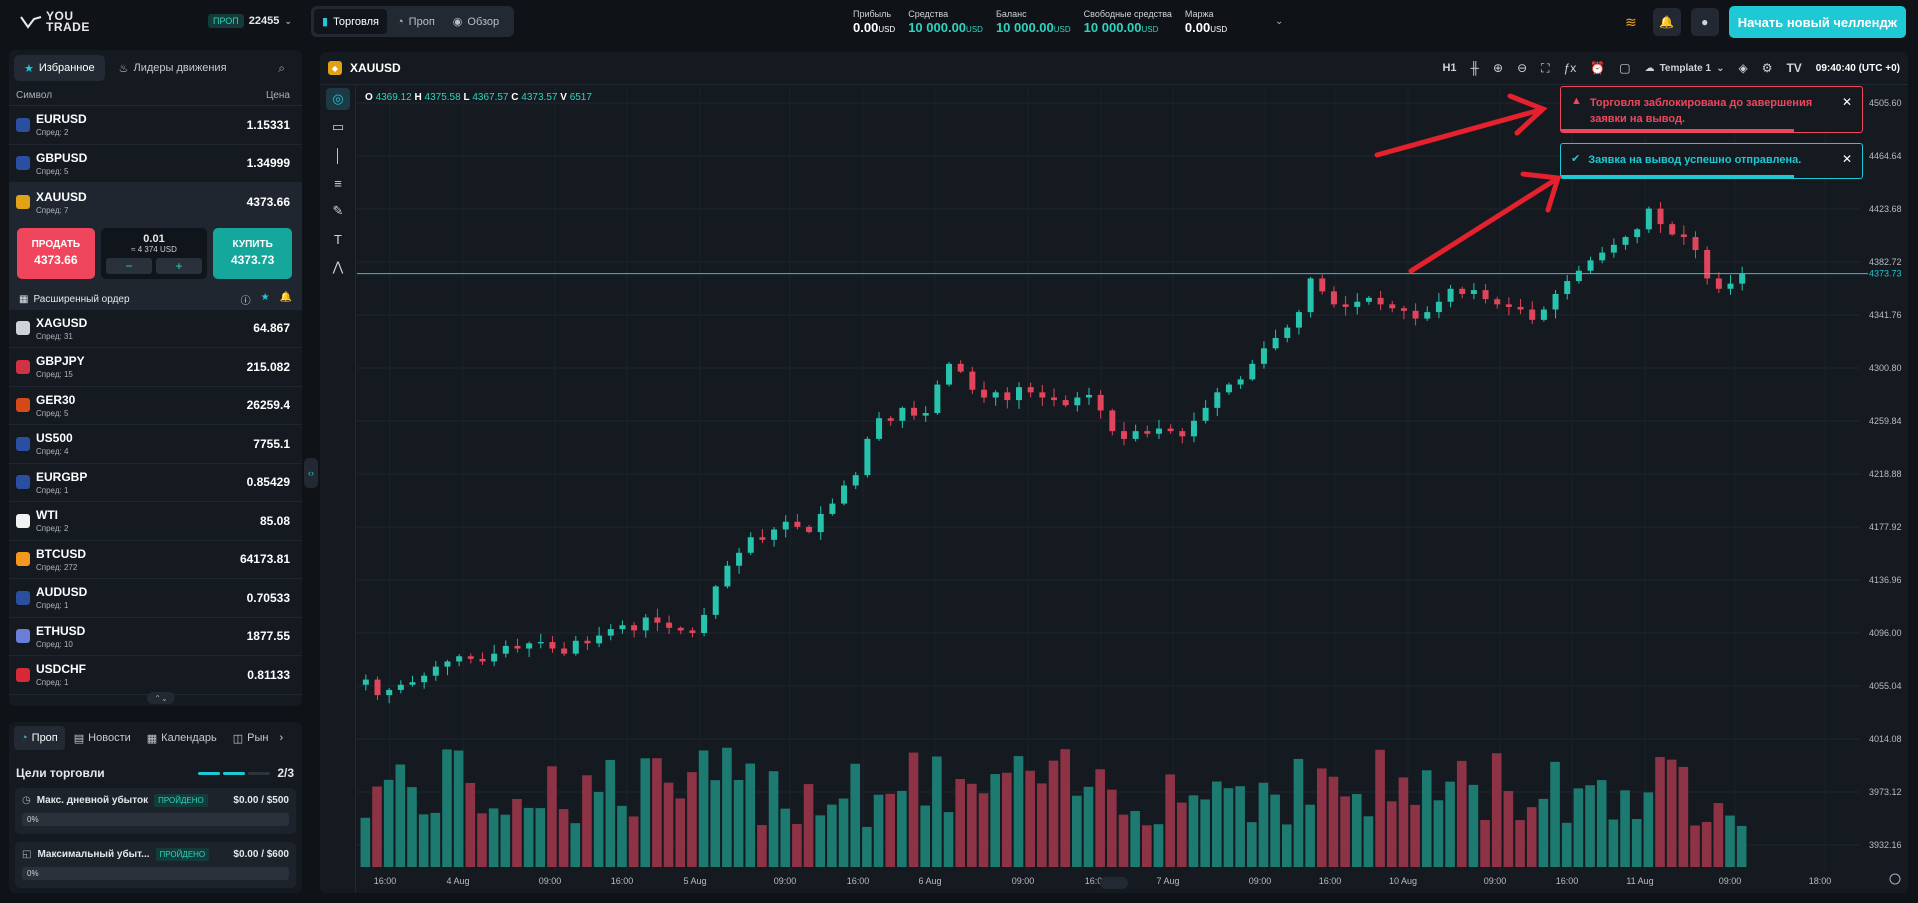  I want to click on ohlc-open: 4369.12, so click(393, 97).